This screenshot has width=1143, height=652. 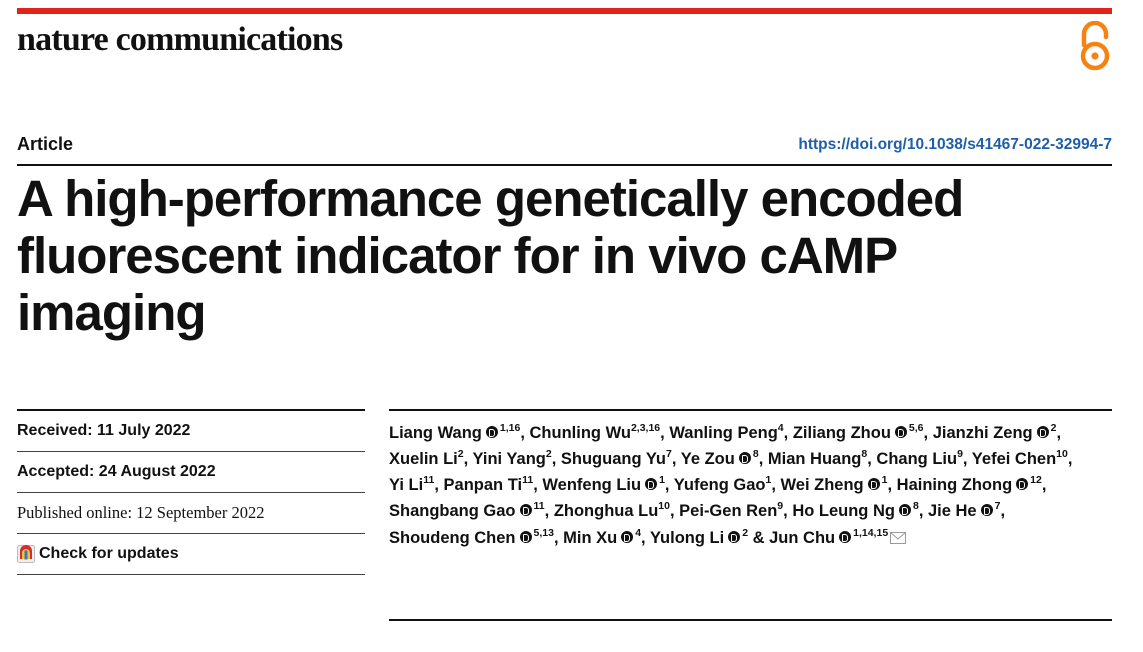 I want to click on author-name-text: Jie He, so click(x=952, y=511).